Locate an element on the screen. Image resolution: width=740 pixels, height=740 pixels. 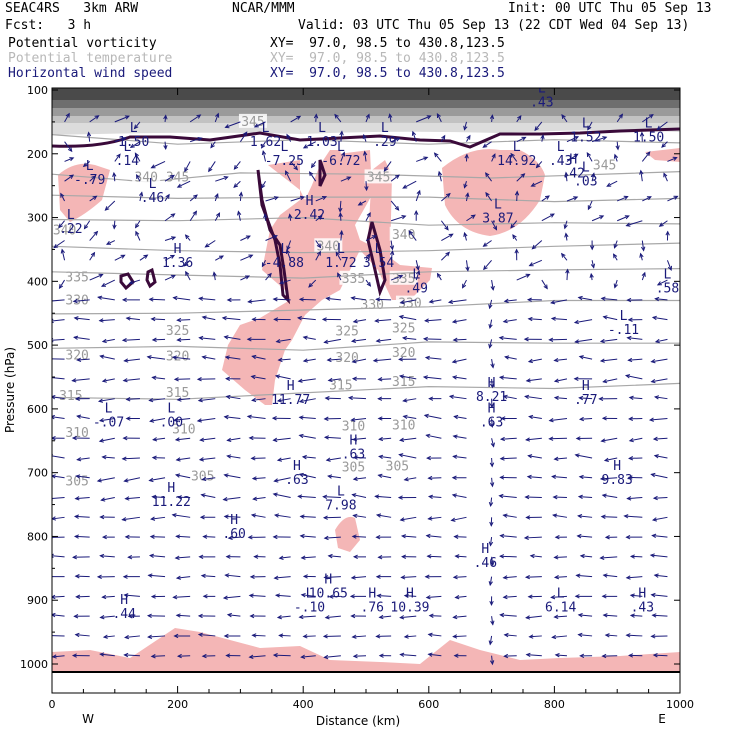
extremum-value: .63 is located at coordinates (296, 480).